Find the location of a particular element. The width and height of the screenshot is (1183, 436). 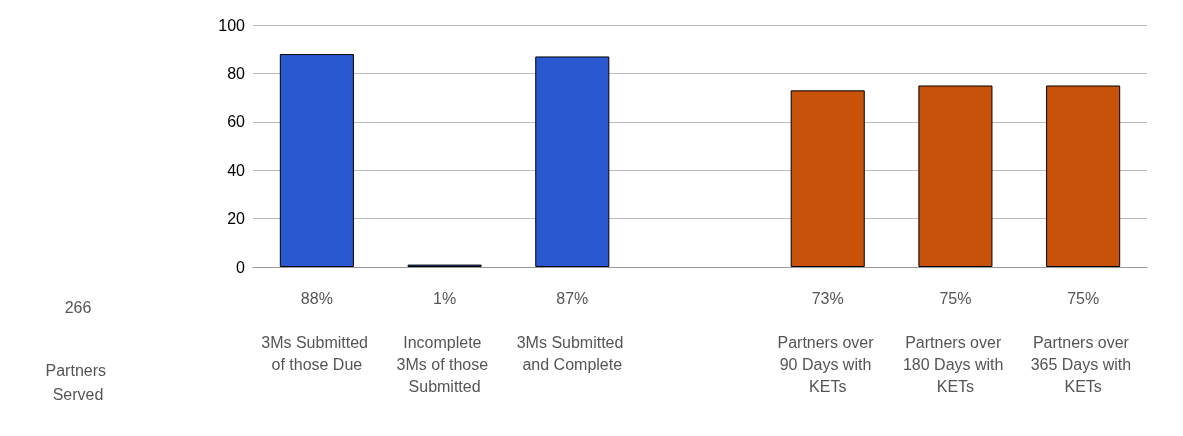

text: Partners Served is located at coordinates (78, 382).